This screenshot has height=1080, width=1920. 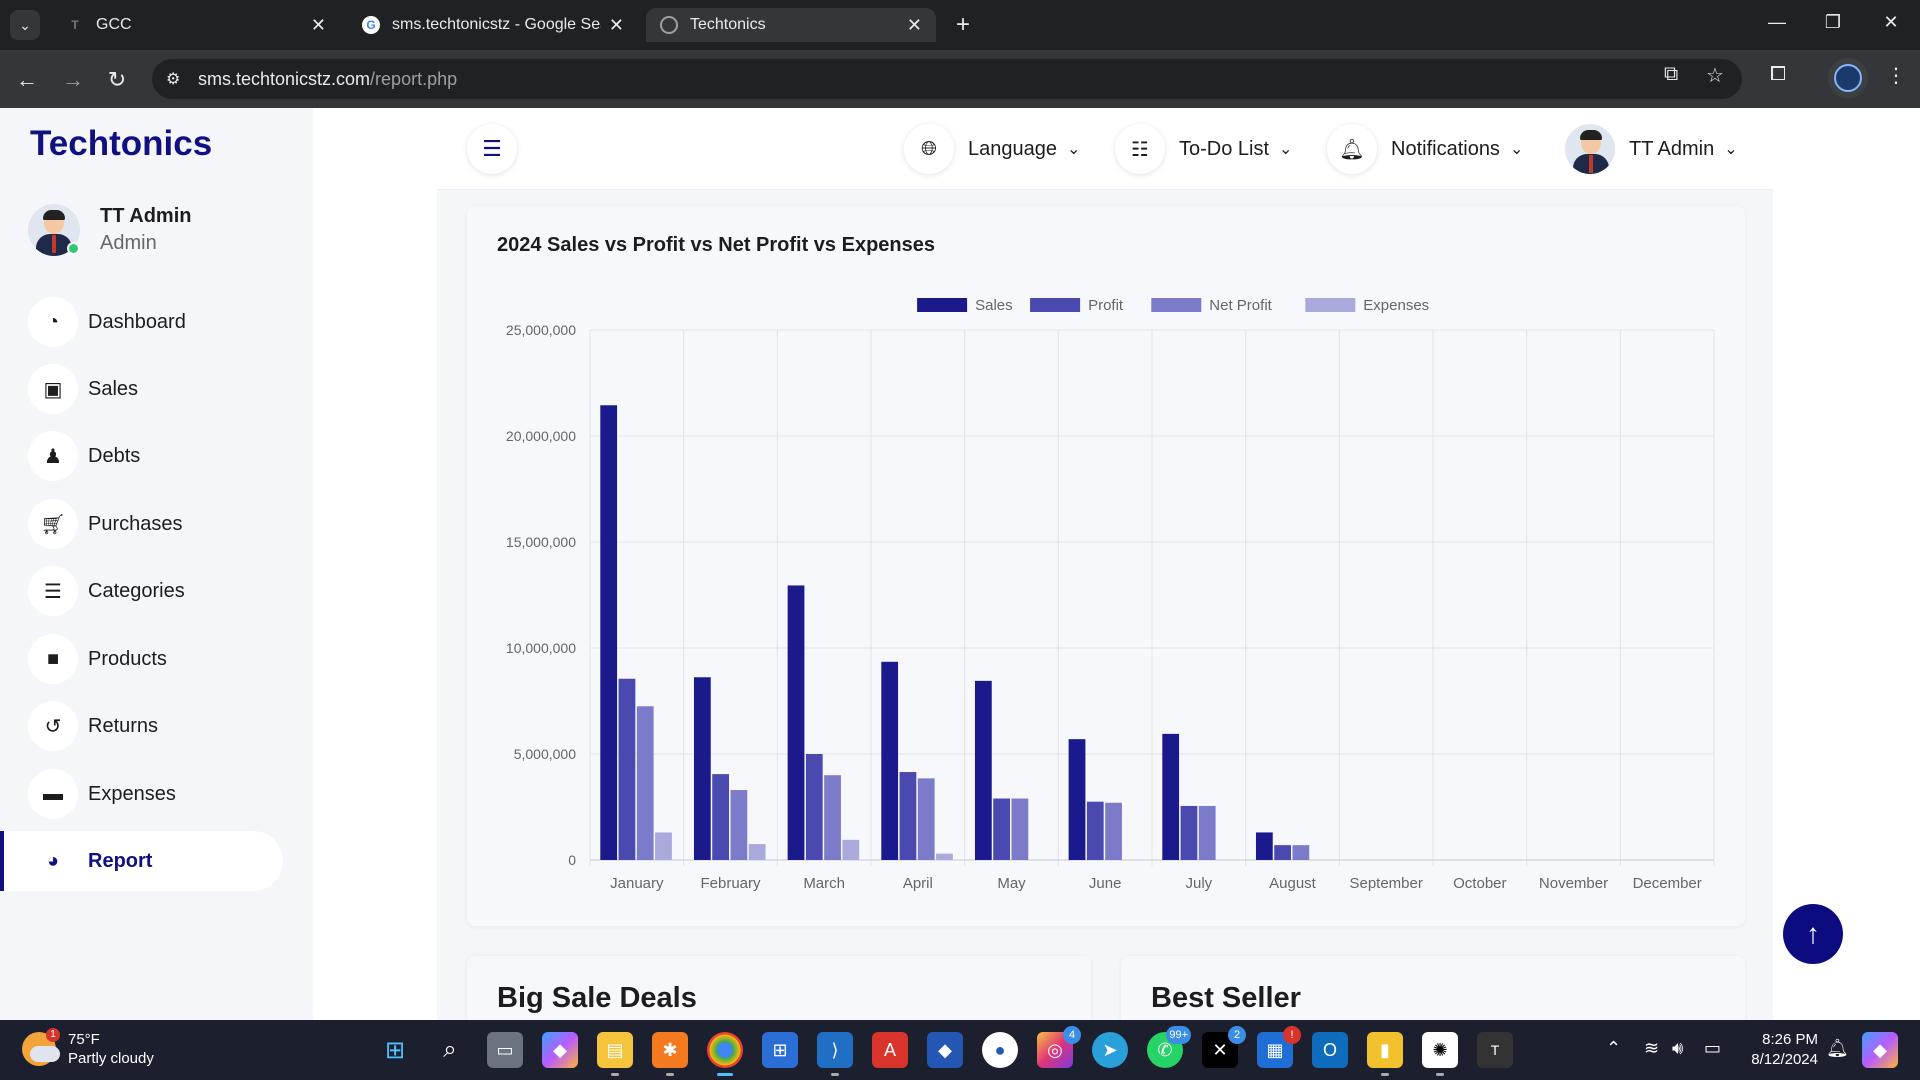 I want to click on tab-gcc: T GCC ✕, so click(x=196, y=25).